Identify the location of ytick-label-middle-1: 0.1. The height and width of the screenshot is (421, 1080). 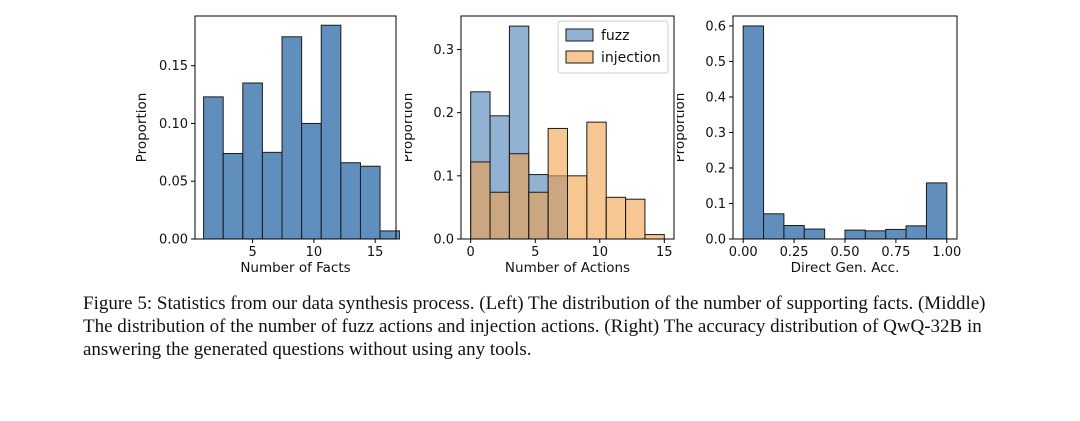
(443, 176).